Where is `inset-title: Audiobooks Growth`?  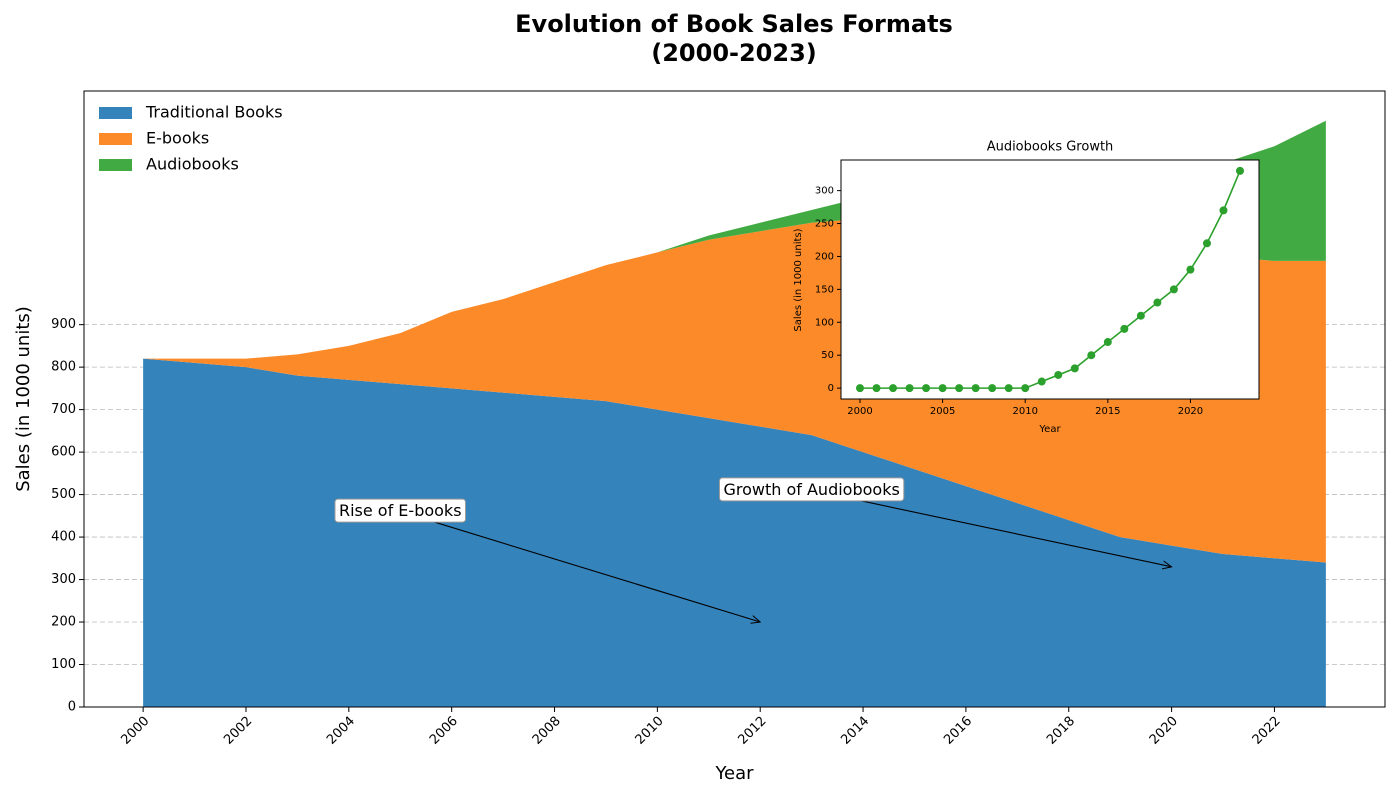
inset-title: Audiobooks Growth is located at coordinates (1050, 147).